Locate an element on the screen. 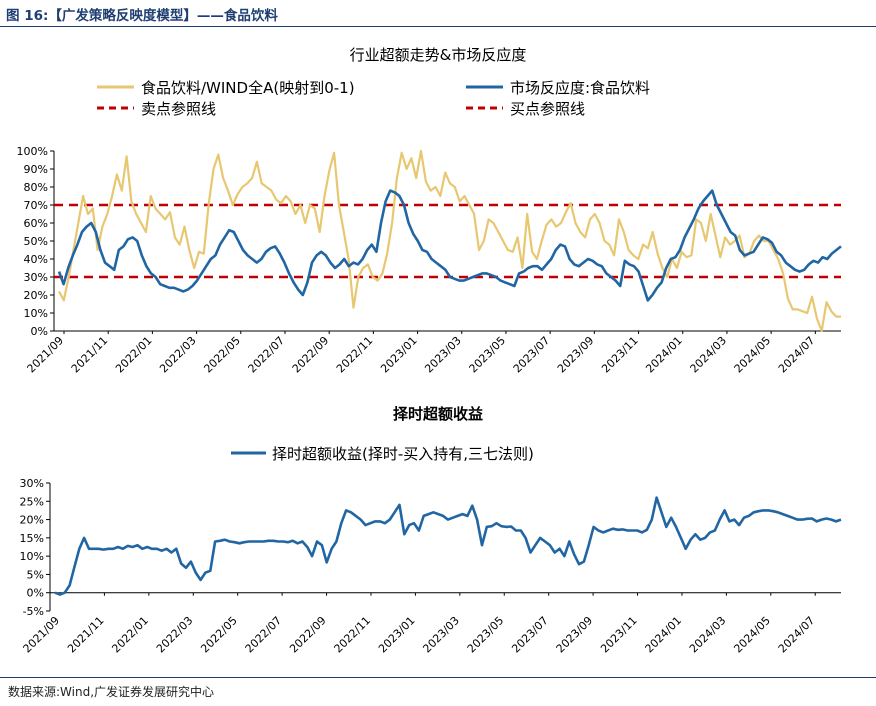 This screenshot has width=876, height=706. legend-label: 择时超额收益(择时-买入持有,三七法则) is located at coordinates (403, 454).